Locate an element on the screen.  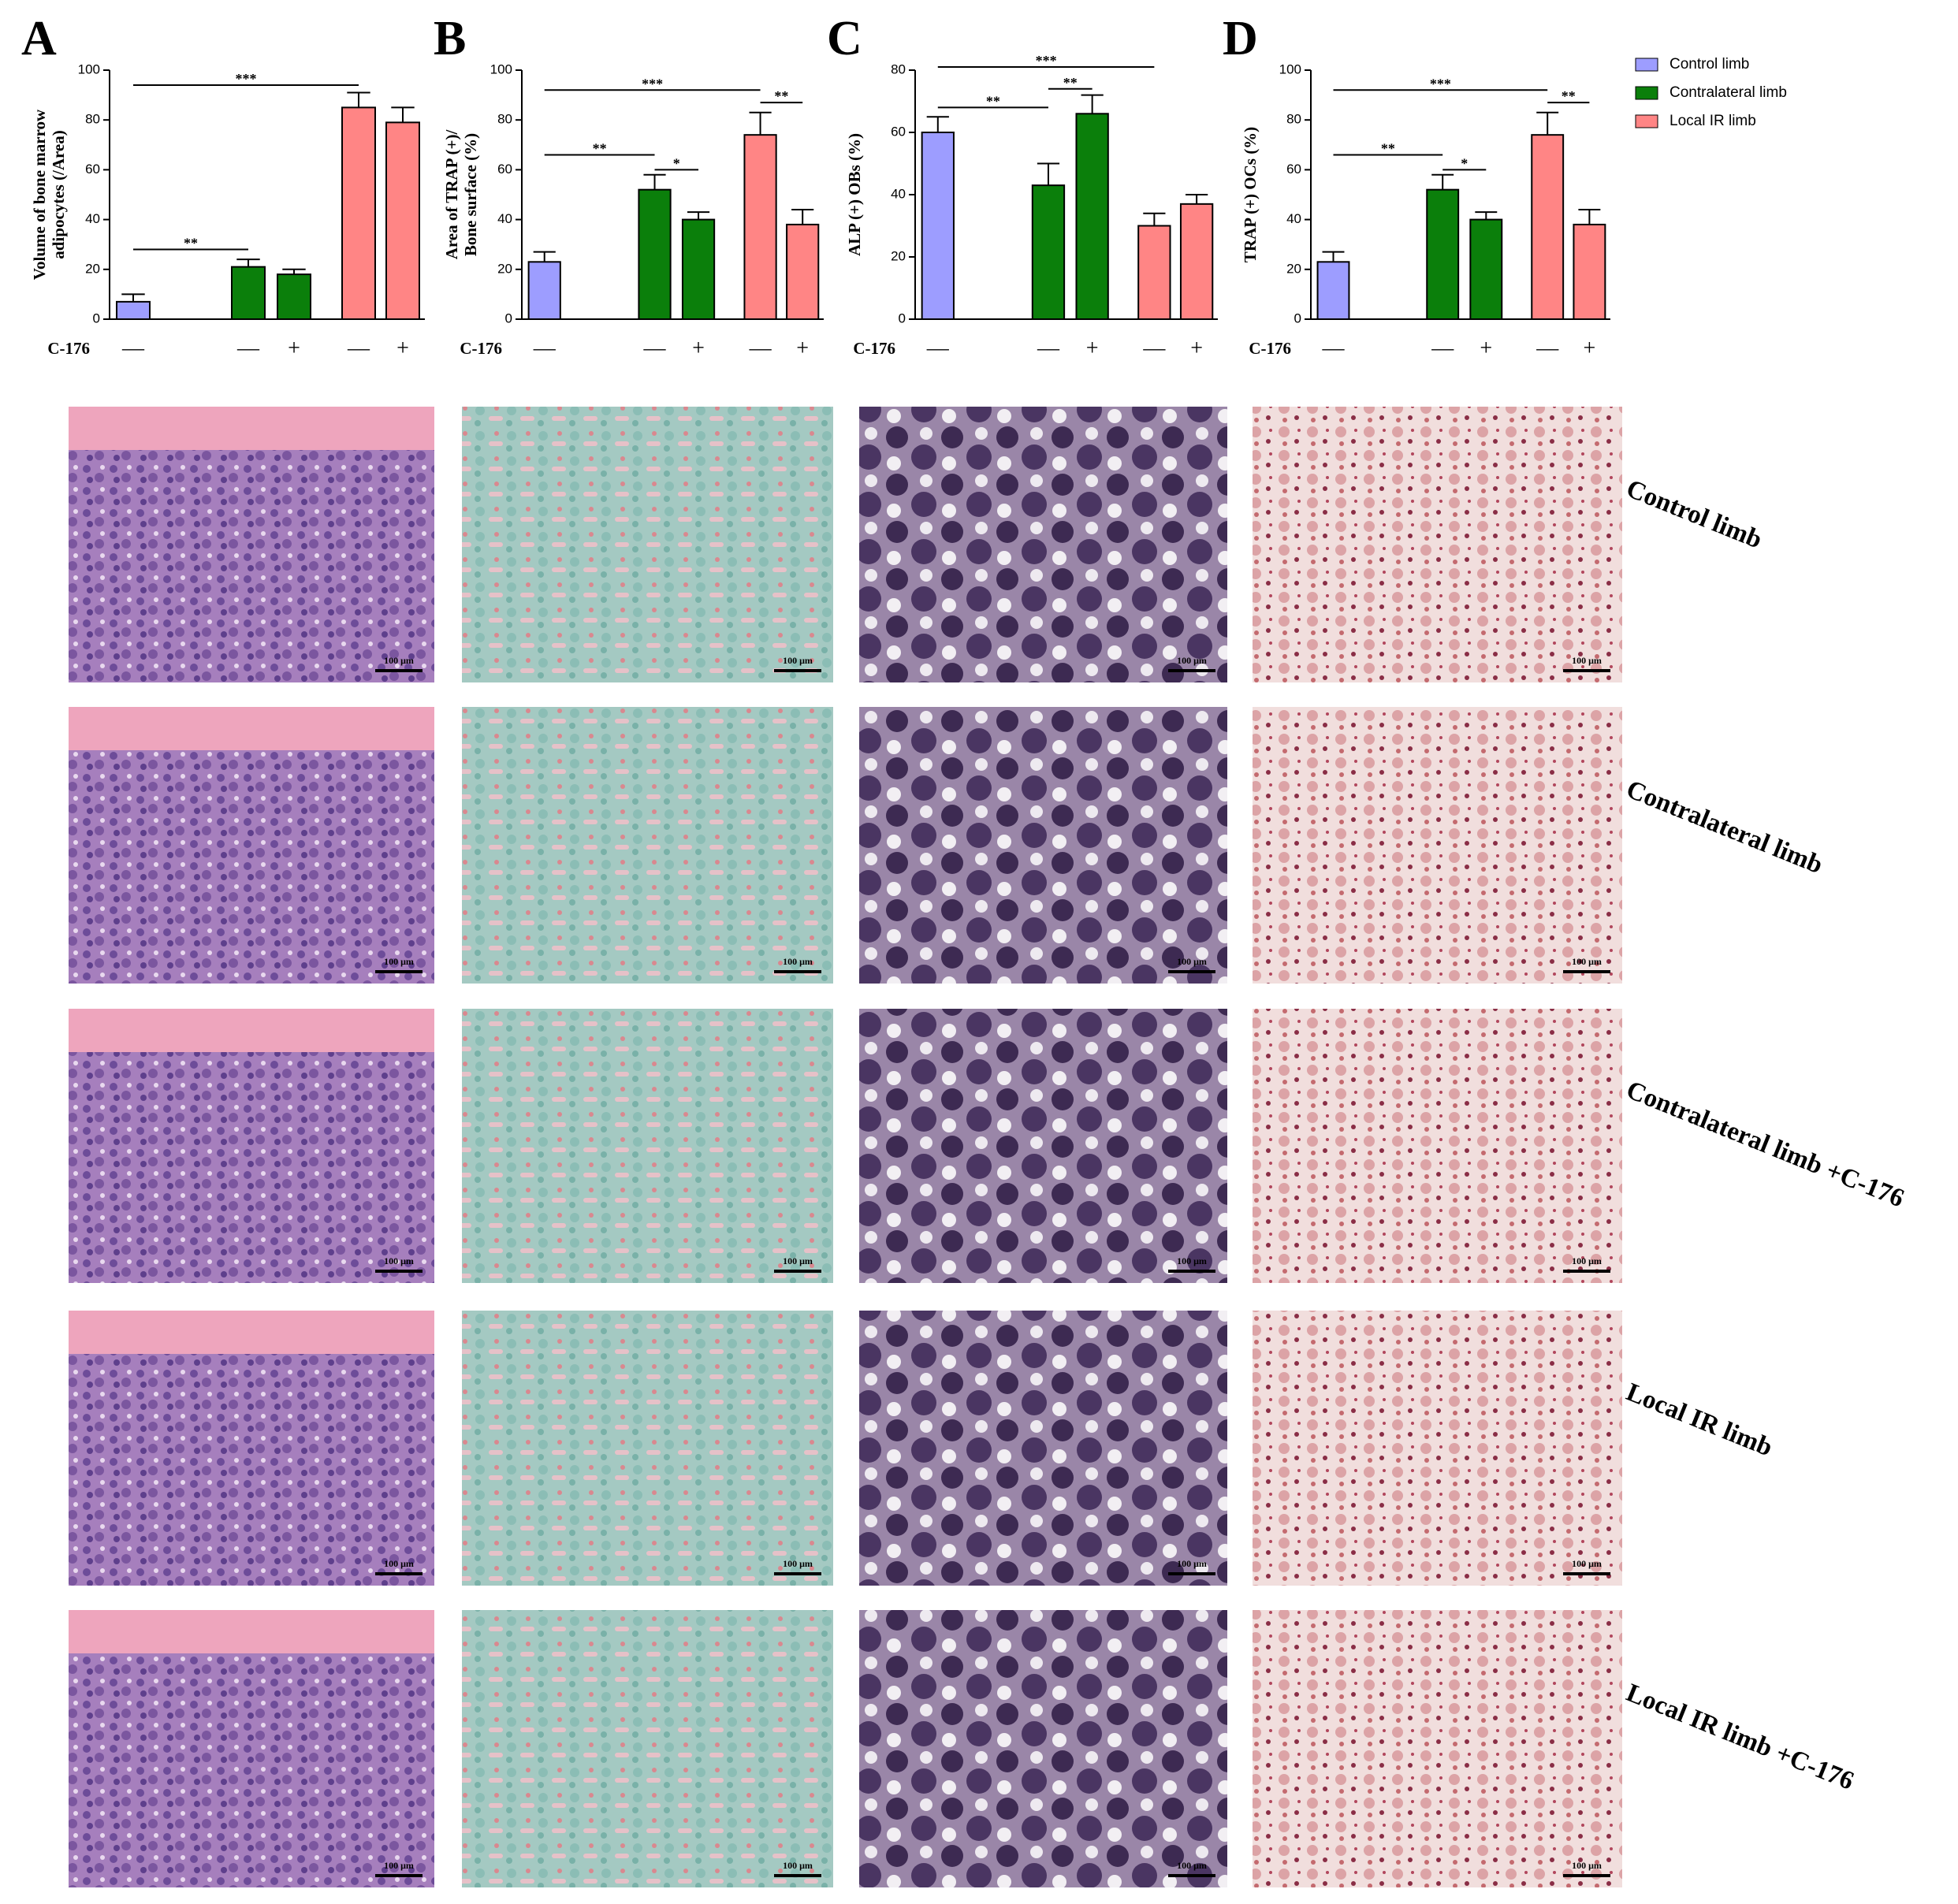
panel-letter: C is located at coordinates (844, 38).